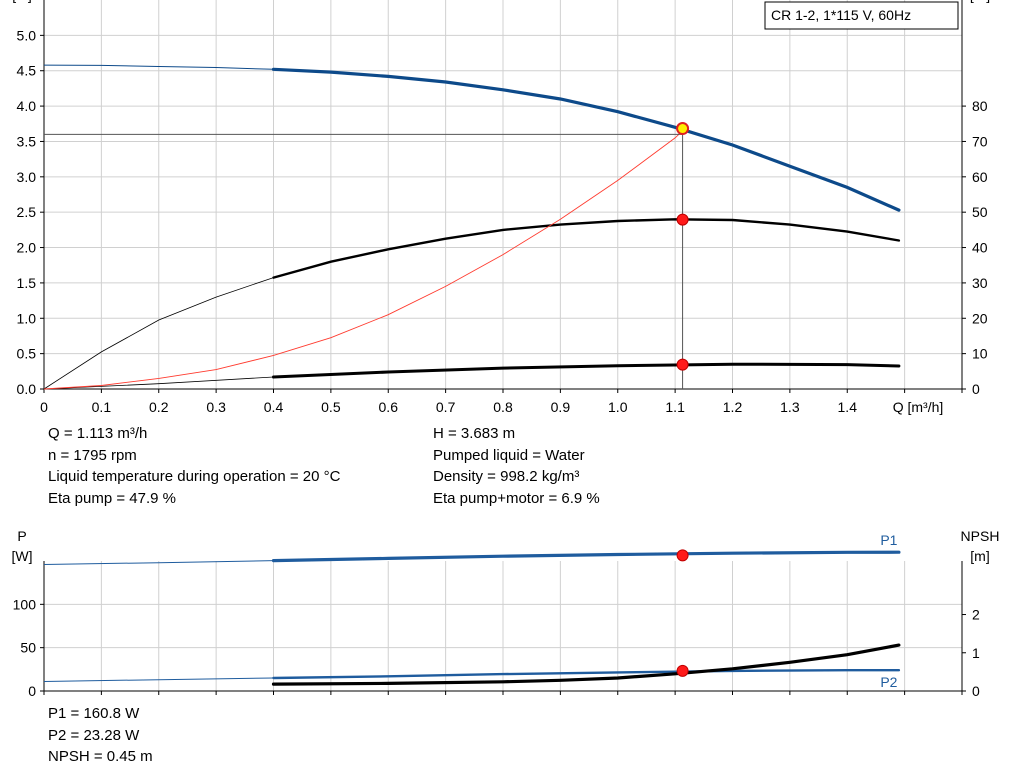 The width and height of the screenshot is (1024, 781). I want to click on title-box: CR 1-2, 1*115 V, 60Hz, so click(861, 15).